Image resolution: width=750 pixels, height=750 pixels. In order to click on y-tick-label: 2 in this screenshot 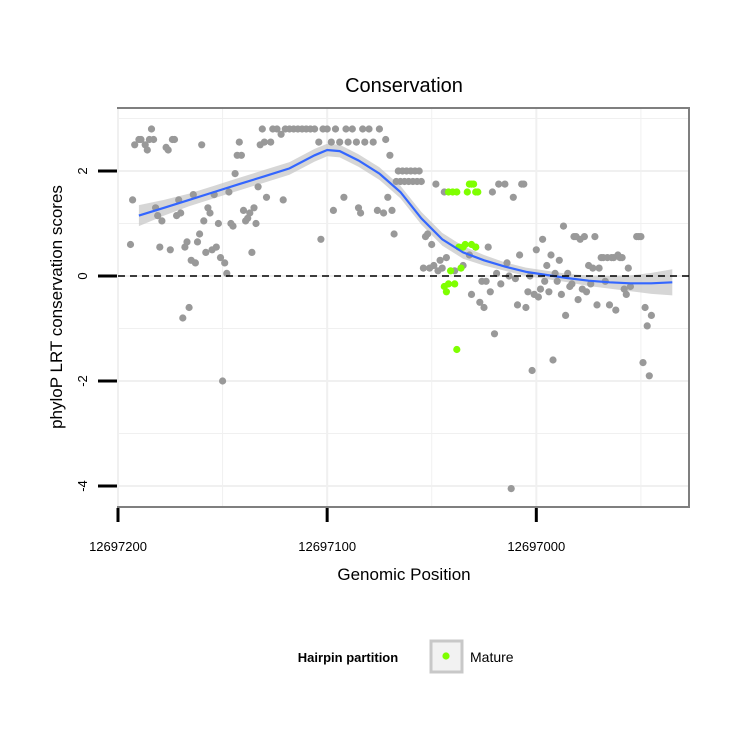, I will do `click(82, 170)`.